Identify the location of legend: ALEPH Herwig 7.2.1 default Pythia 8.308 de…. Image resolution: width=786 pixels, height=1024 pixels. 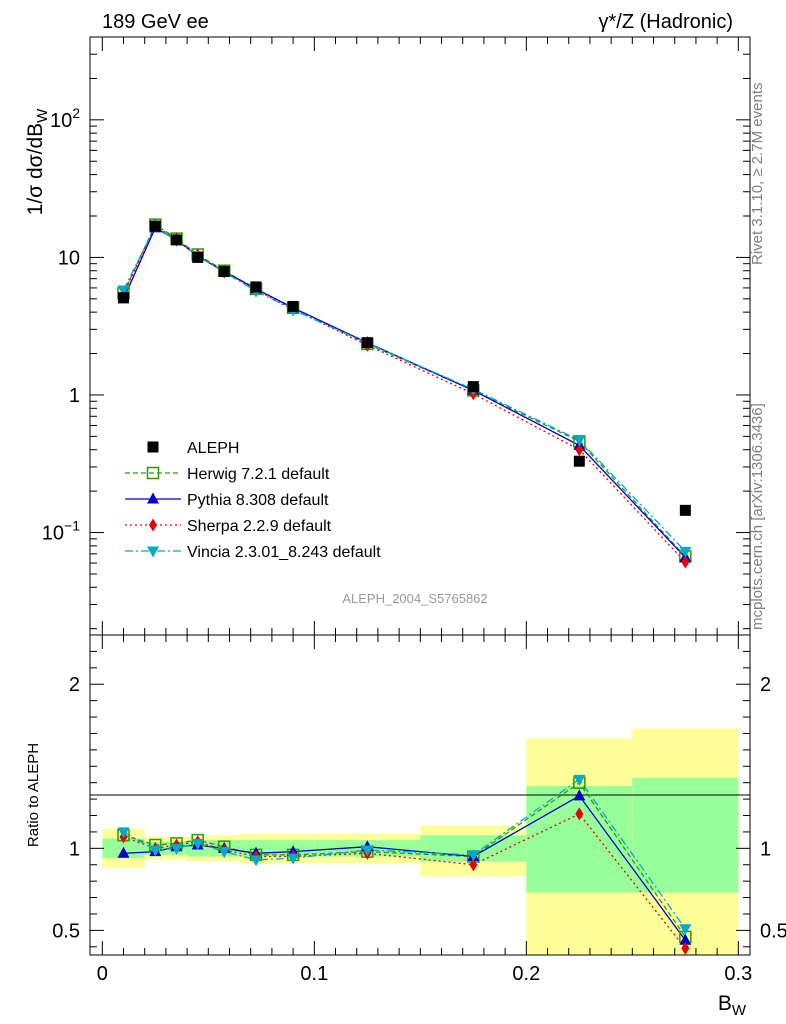
(253, 500).